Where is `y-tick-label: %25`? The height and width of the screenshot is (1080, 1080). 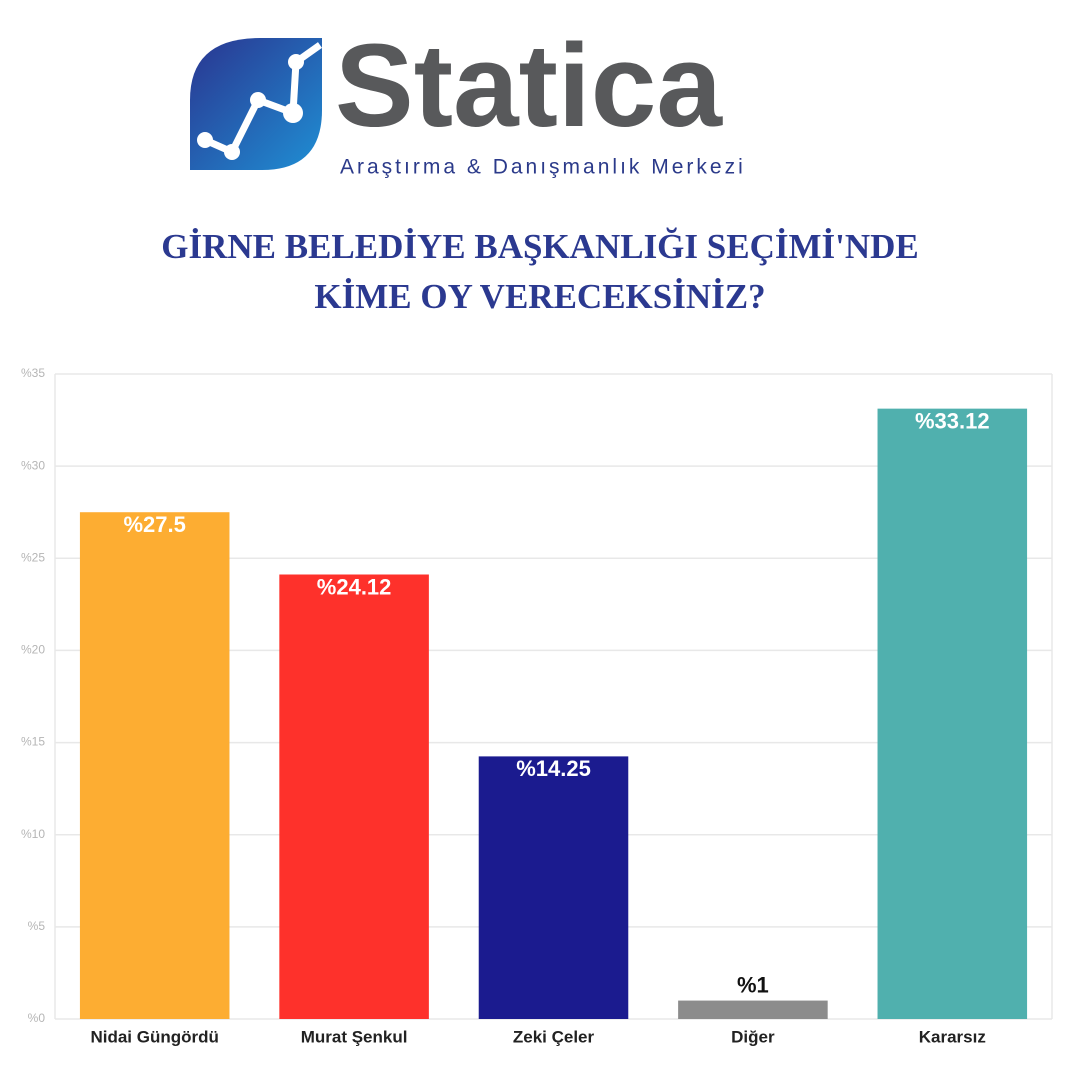 y-tick-label: %25 is located at coordinates (33, 557).